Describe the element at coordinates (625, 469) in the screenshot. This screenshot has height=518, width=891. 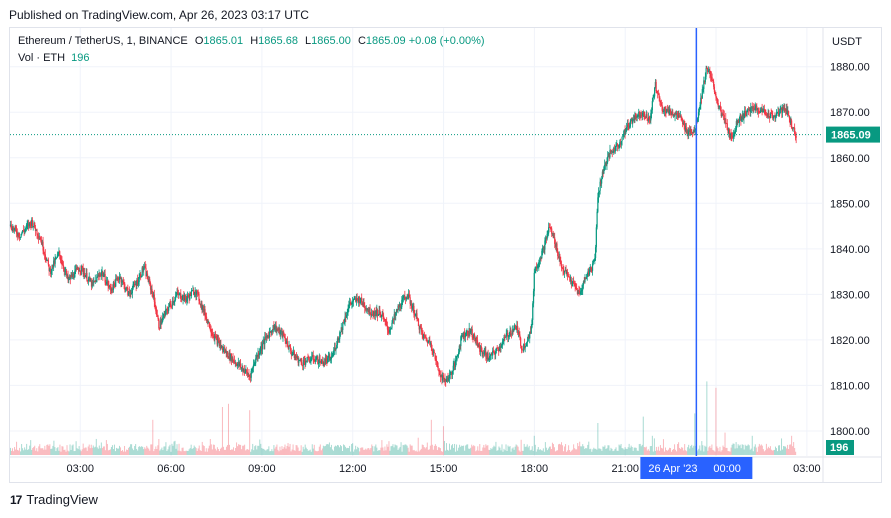
I see `x-tick-label: 21:00` at that location.